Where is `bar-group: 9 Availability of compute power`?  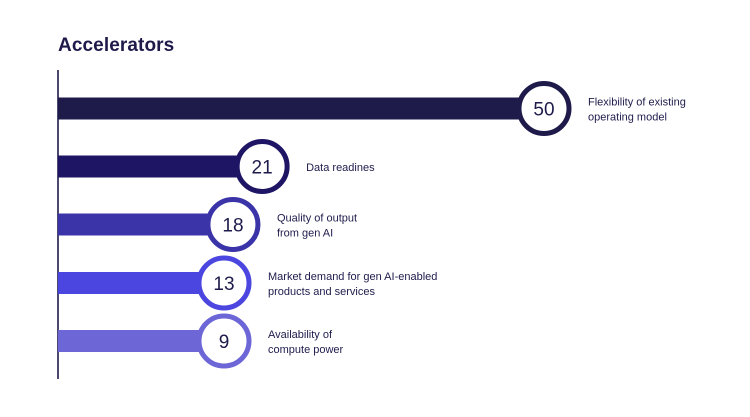
bar-group: 9 Availability of compute power is located at coordinates (201, 341).